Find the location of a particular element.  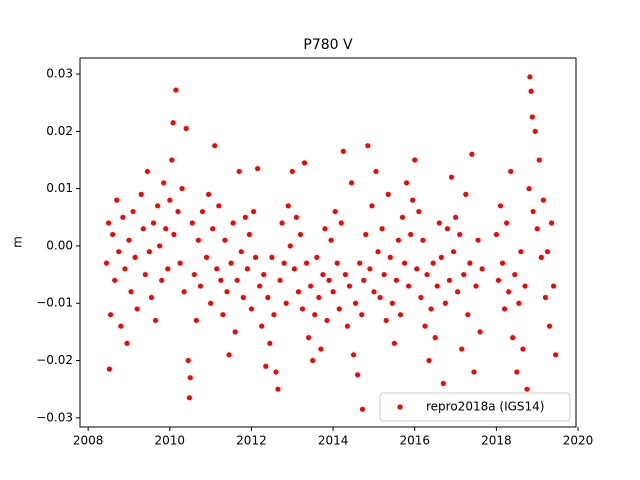

x-tick-label: 2014 is located at coordinates (333, 441).